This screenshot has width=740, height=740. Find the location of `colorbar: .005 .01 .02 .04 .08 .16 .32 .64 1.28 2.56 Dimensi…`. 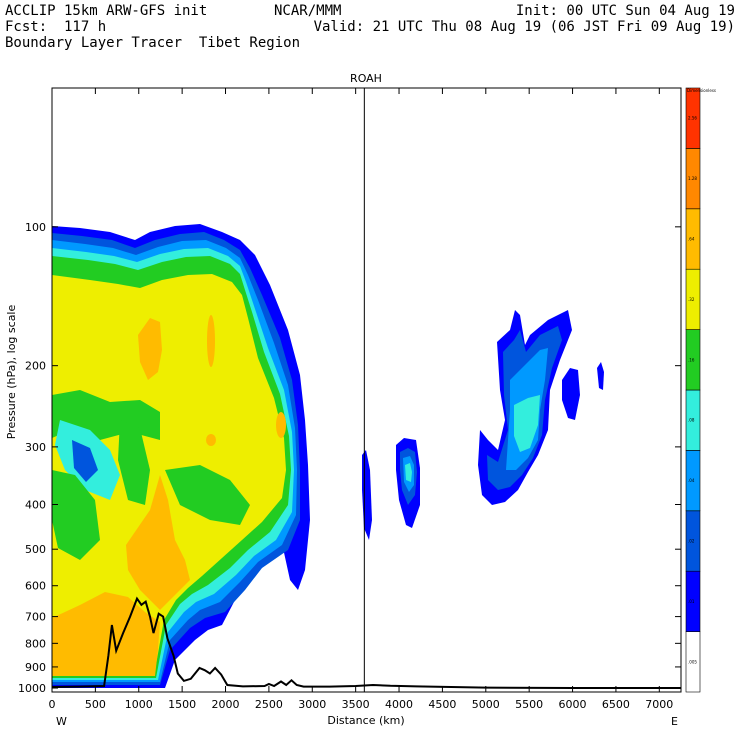

colorbar: .005 .01 .02 .04 .08 .16 .32 .64 1.28 2.56 Dimensi… is located at coordinates (700, 390).